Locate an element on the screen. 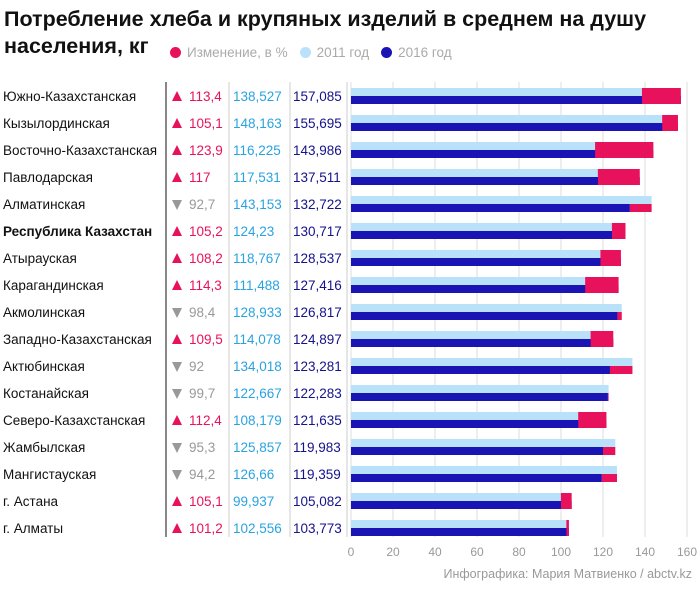 The width and height of the screenshot is (698, 597). region-label: Республика Казахстан is located at coordinates (77, 231).